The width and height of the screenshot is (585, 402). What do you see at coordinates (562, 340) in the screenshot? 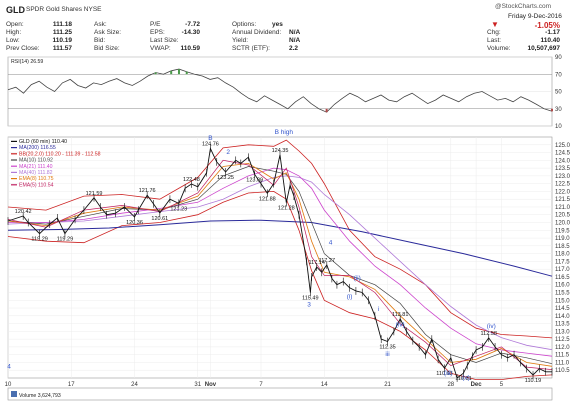
I see `price-tick-label: 112.5` at bounding box center [562, 340].